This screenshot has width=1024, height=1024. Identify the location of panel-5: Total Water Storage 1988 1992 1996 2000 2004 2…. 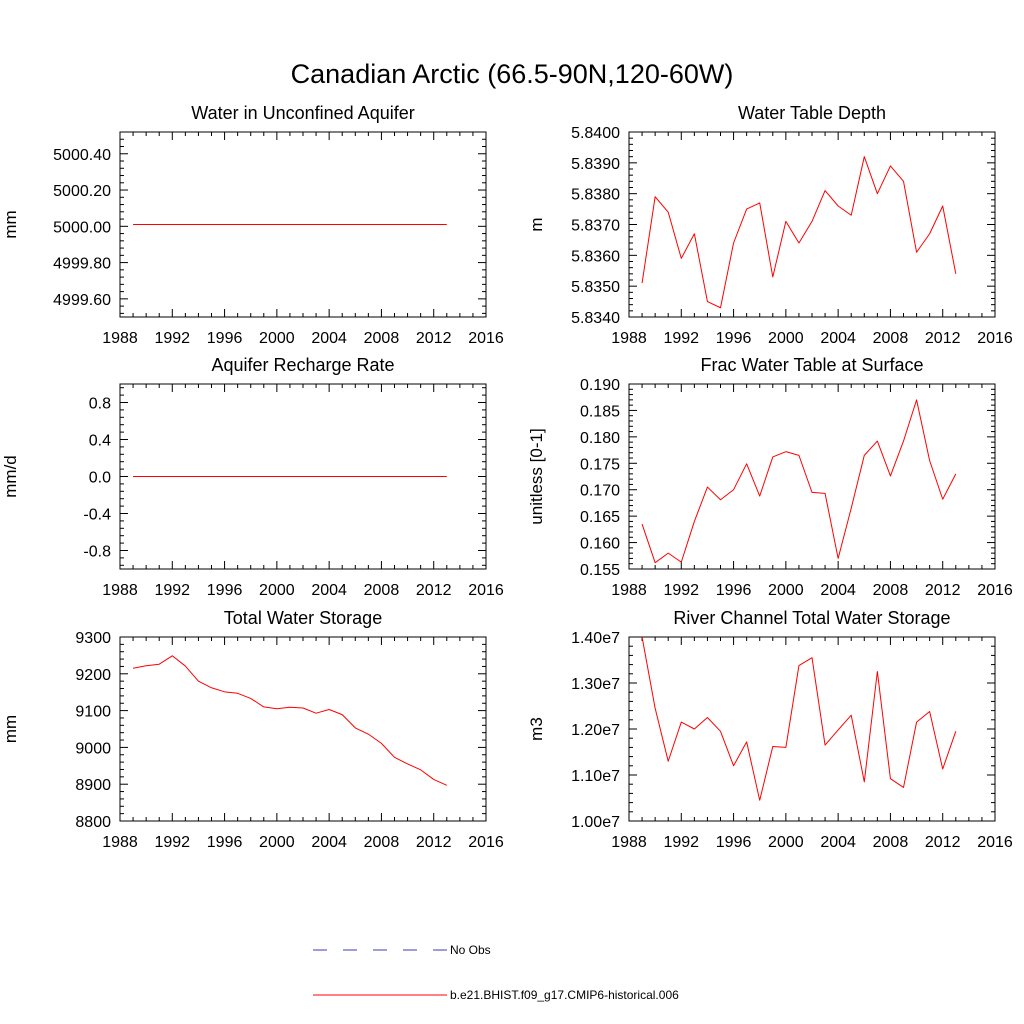
(252, 729).